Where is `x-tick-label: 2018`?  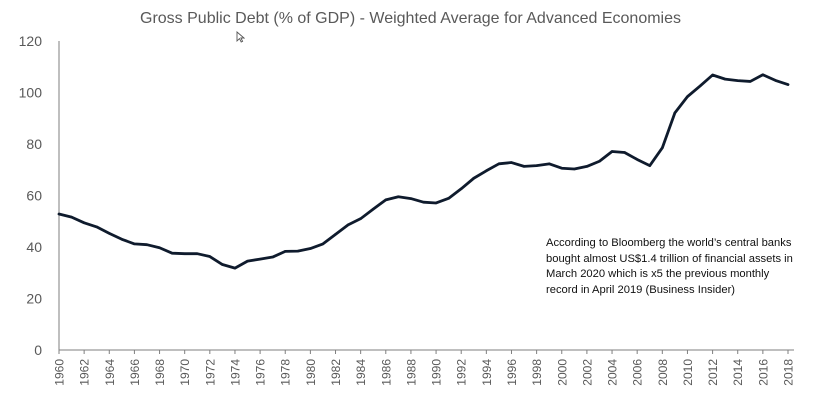 x-tick-label: 2018 is located at coordinates (789, 372).